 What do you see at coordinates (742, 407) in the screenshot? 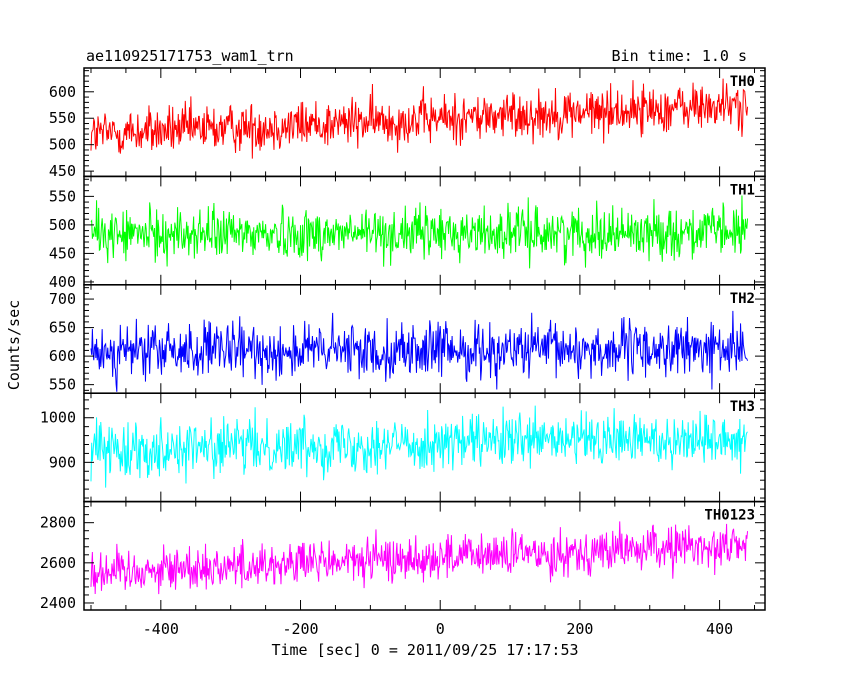
I see `panel-label: TH3` at bounding box center [742, 407].